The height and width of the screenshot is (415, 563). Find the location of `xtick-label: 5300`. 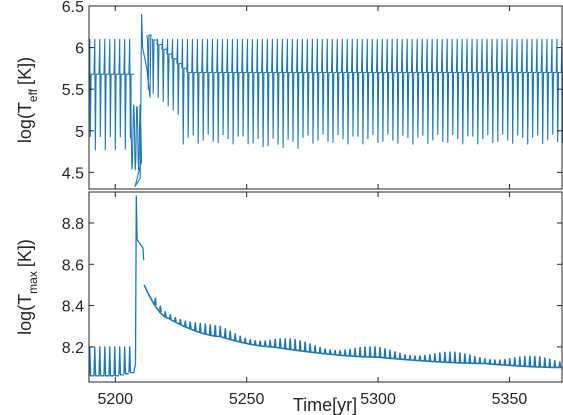

xtick-label: 5300 is located at coordinates (378, 399).